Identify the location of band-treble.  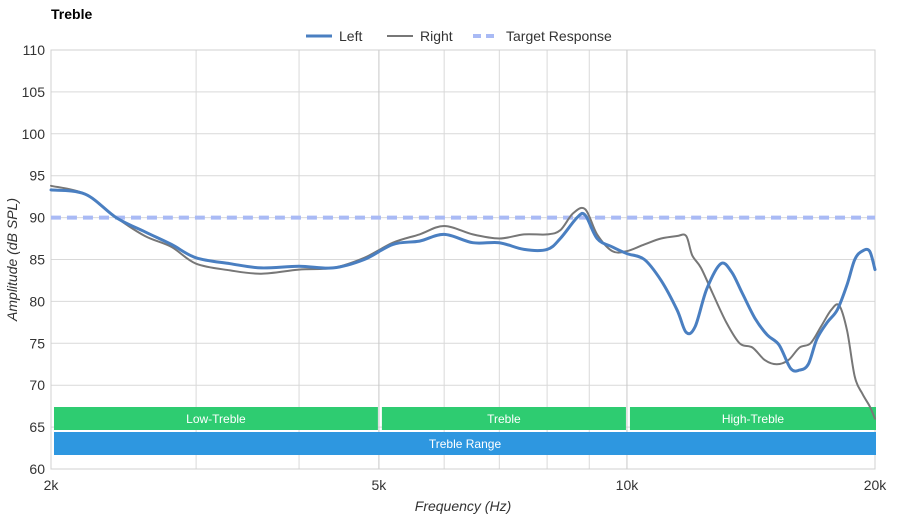
(503, 418).